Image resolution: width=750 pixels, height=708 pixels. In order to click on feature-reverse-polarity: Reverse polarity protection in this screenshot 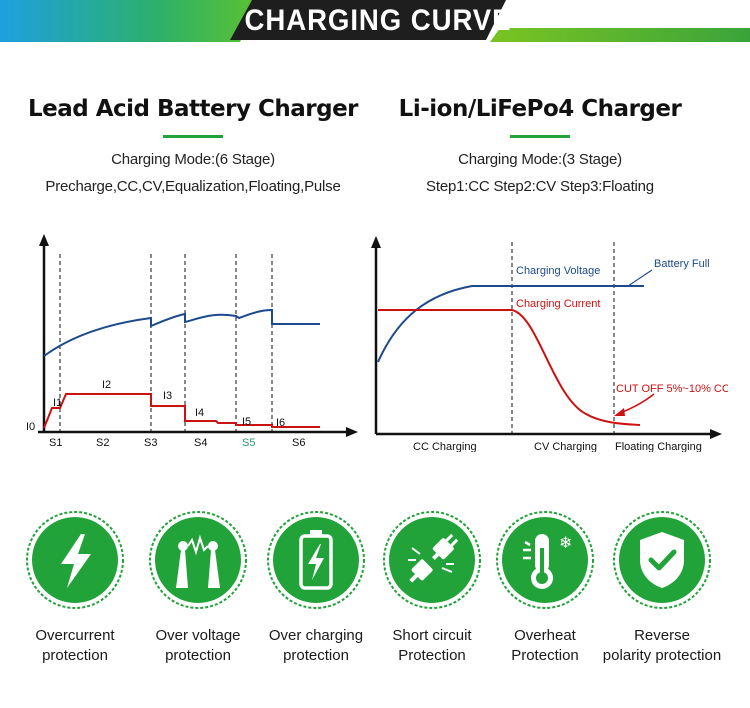, I will do `click(662, 588)`.